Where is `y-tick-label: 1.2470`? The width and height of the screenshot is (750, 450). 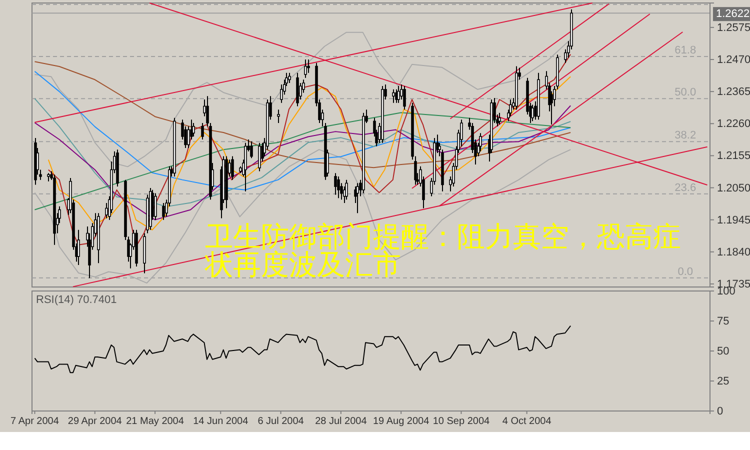 y-tick-label: 1.2470 is located at coordinates (733, 60).